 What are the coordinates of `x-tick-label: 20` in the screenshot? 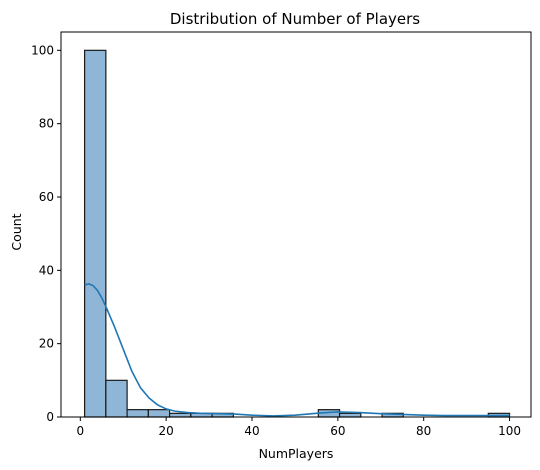 It's located at (166, 431).